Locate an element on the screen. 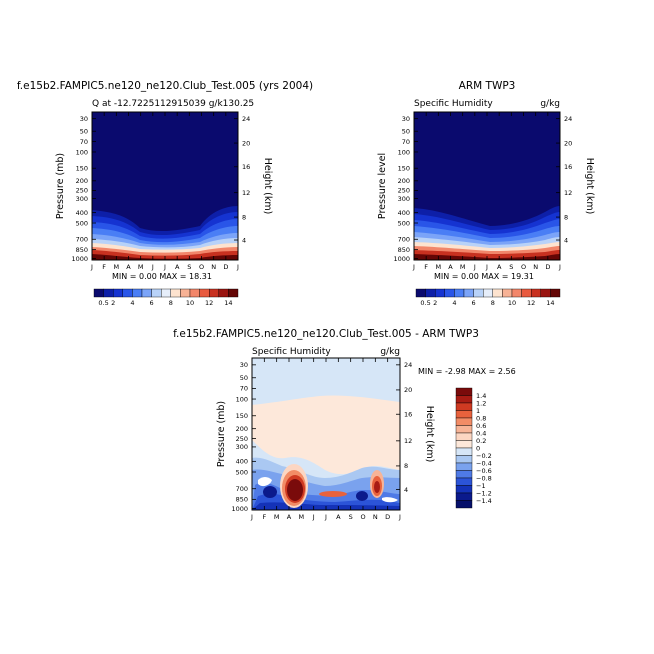 The width and height of the screenshot is (654, 654). colorbar-label: 12 is located at coordinates (531, 303).